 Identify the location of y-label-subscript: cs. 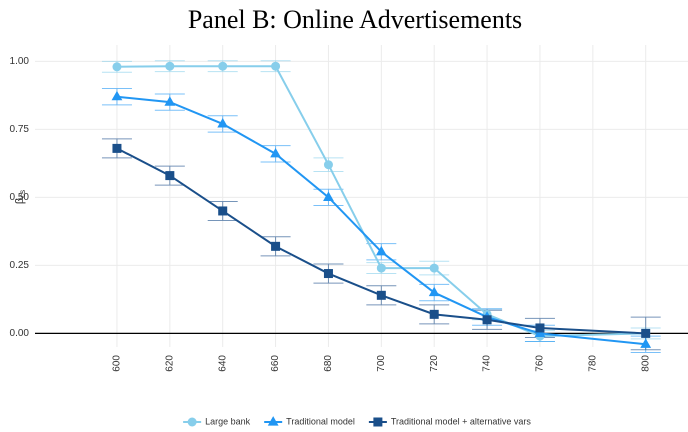
(22, 194).